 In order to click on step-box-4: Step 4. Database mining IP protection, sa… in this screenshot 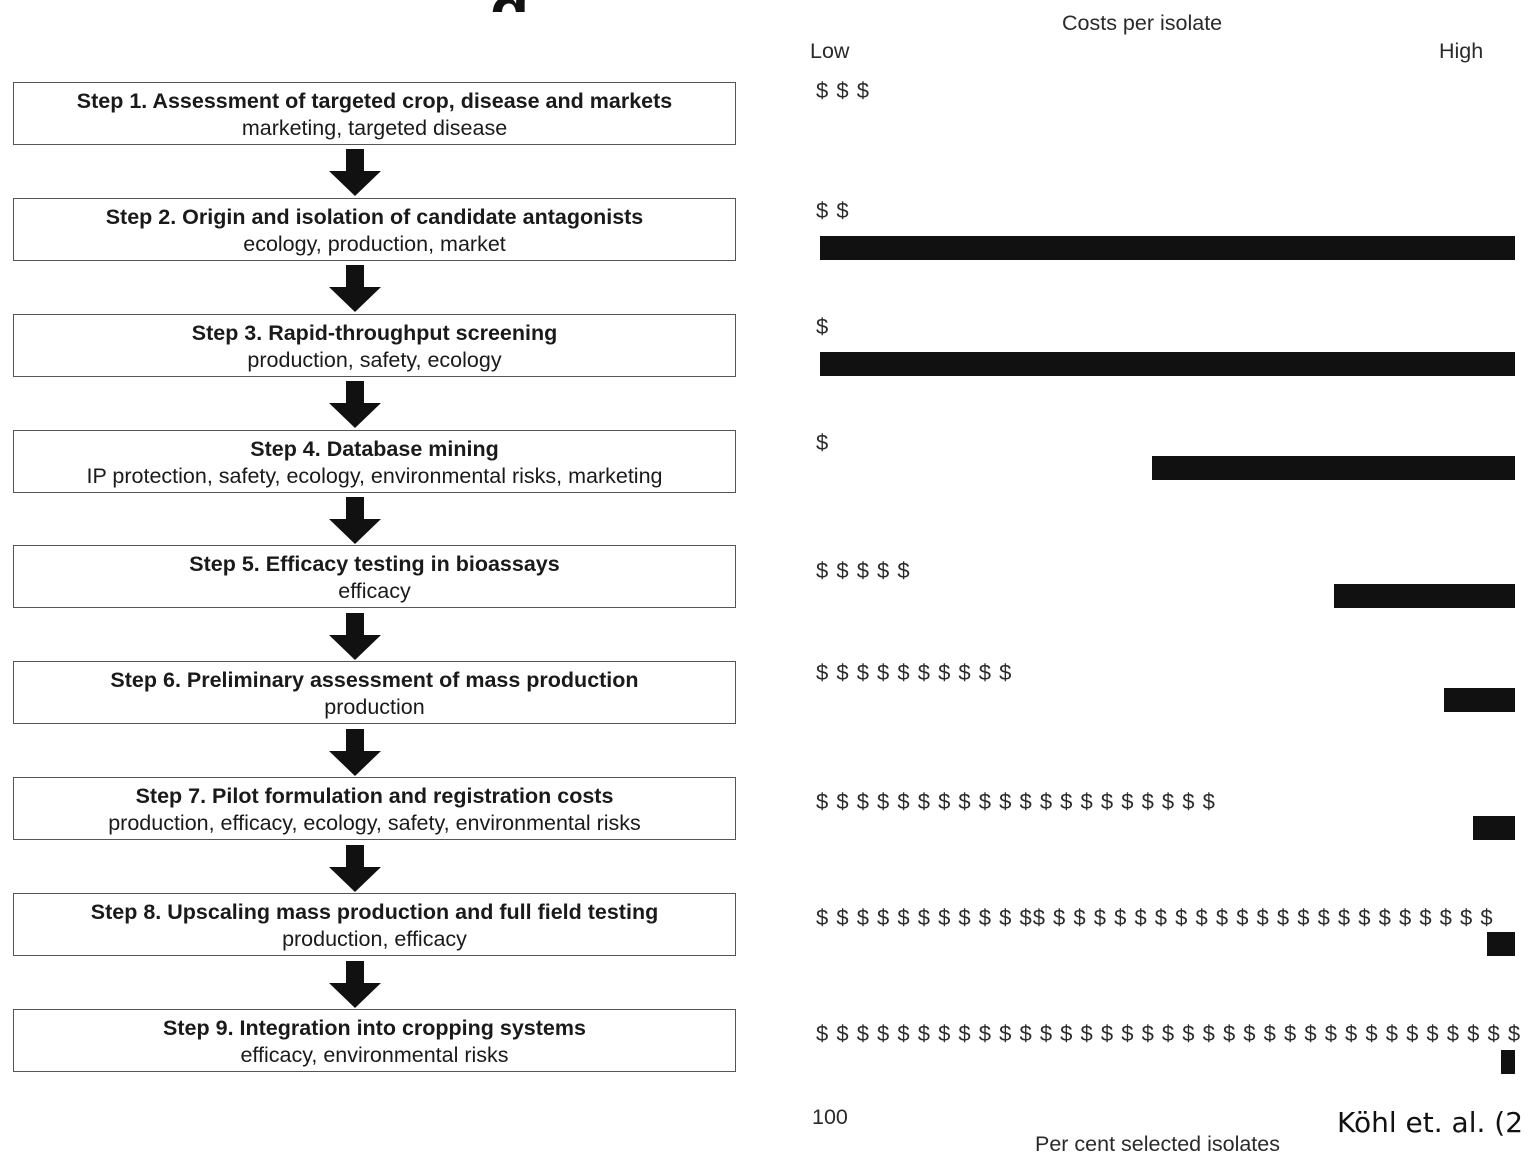, I will do `click(374, 461)`.